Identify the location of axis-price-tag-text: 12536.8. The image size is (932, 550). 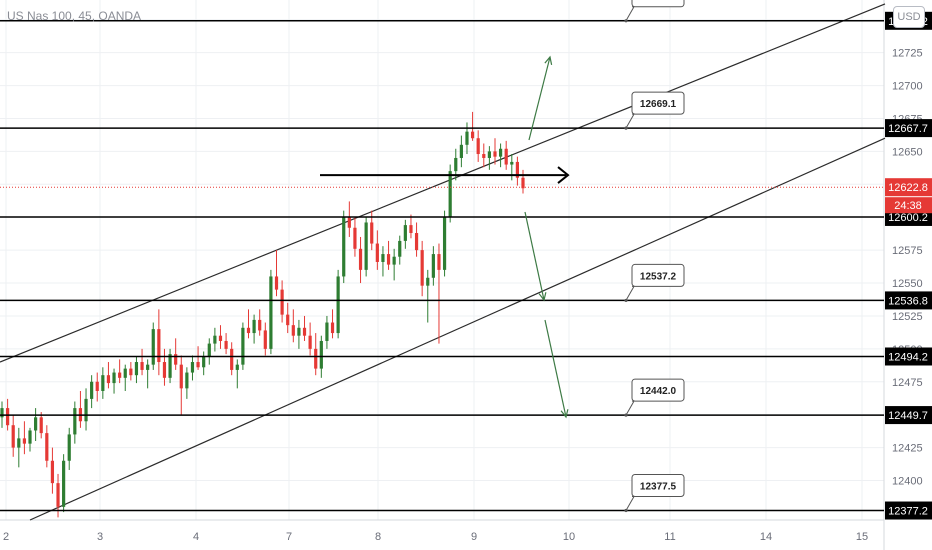
(908, 301).